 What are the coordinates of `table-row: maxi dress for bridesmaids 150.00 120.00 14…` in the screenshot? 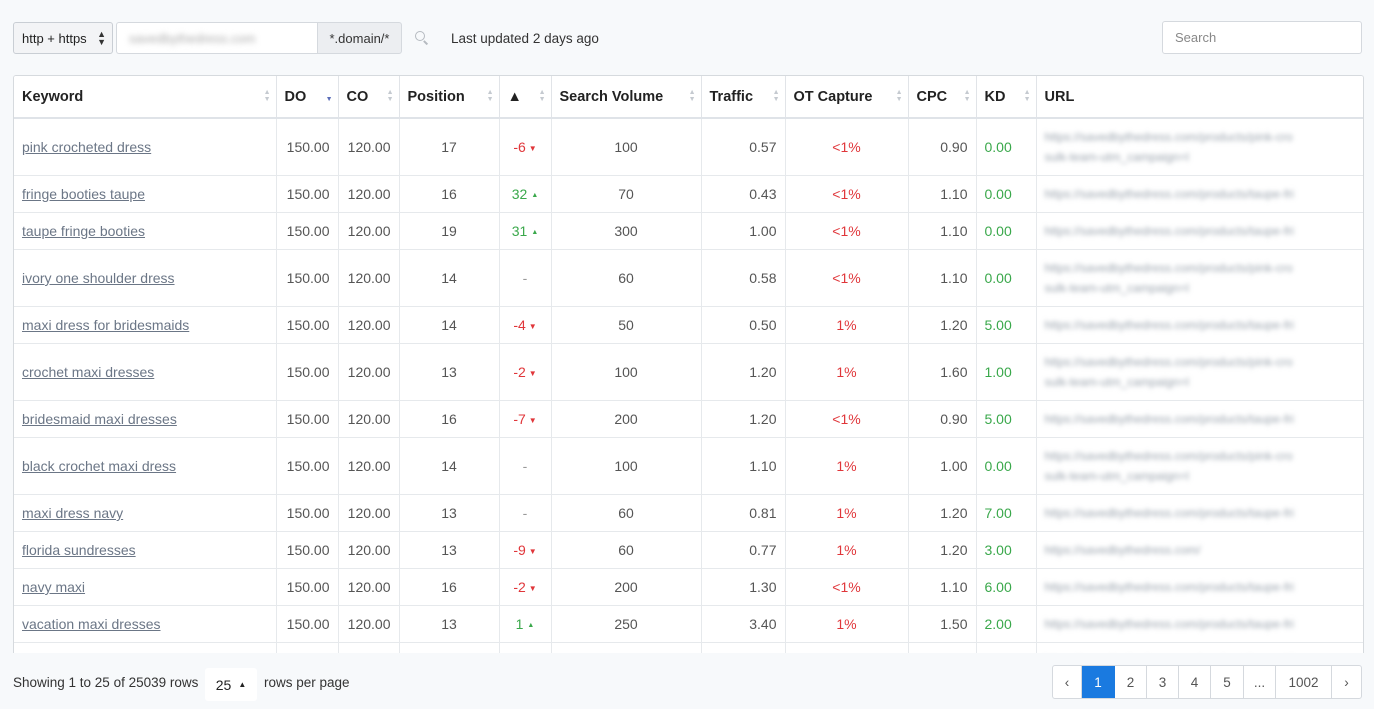 It's located at (688, 325).